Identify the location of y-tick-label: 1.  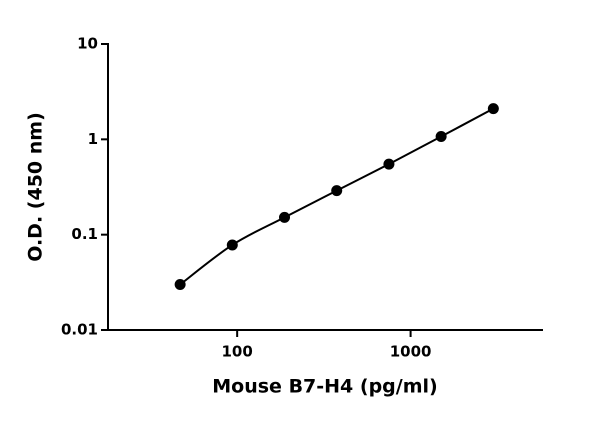
(93, 139).